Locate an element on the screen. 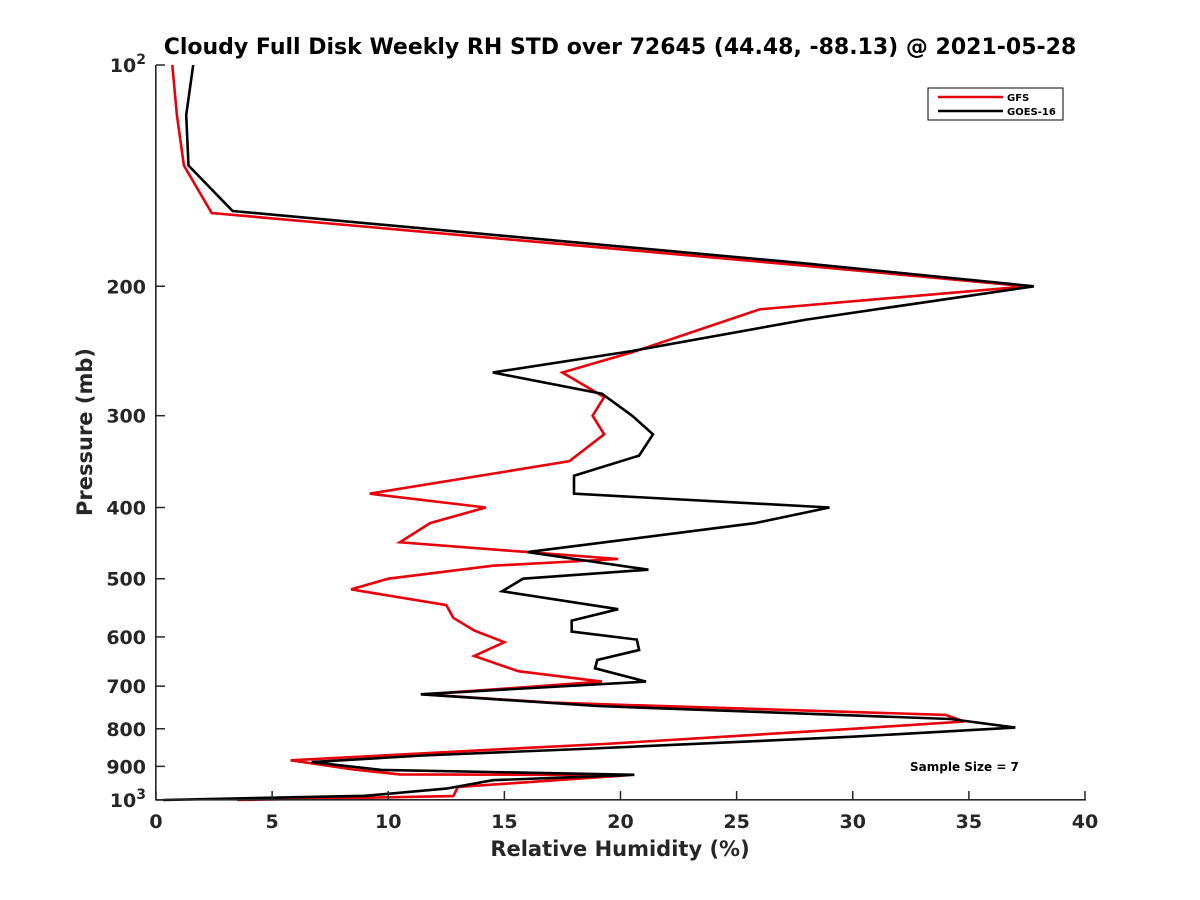  x-tick-label: 10 is located at coordinates (388, 822).